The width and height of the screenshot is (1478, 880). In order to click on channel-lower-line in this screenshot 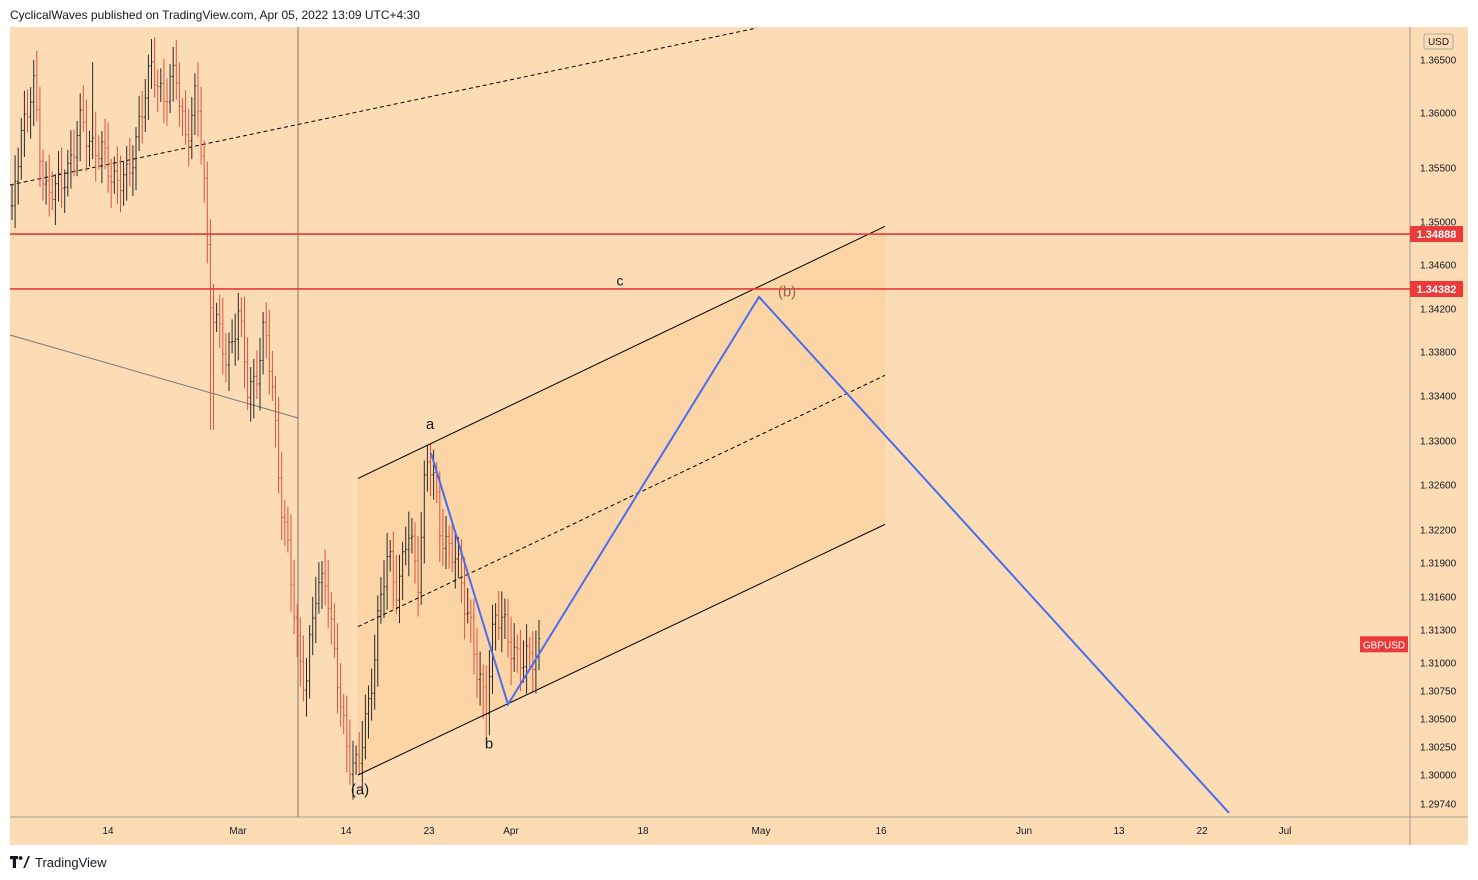, I will do `click(621, 649)`.